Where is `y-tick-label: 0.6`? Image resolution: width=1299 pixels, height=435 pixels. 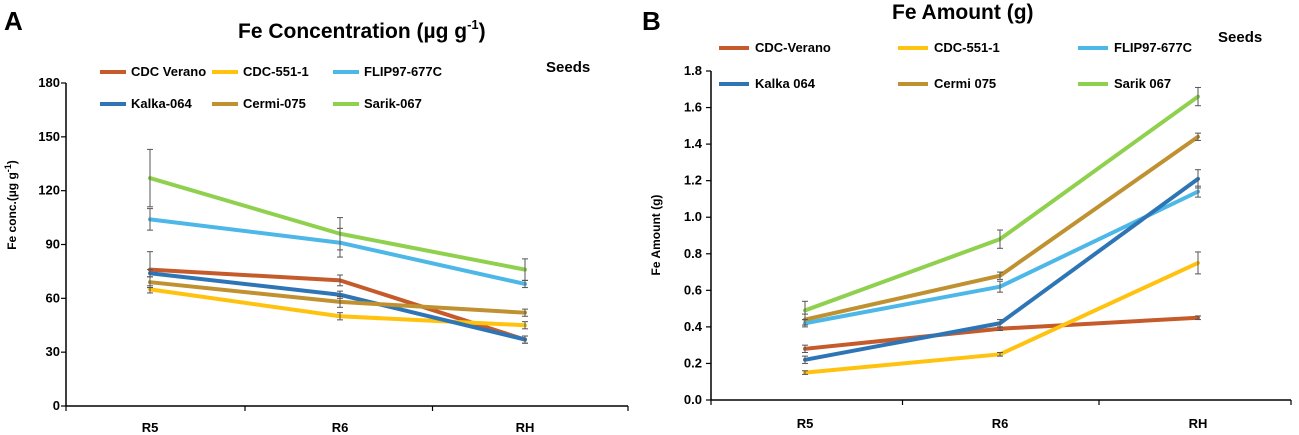 y-tick-label: 0.6 is located at coordinates (693, 289).